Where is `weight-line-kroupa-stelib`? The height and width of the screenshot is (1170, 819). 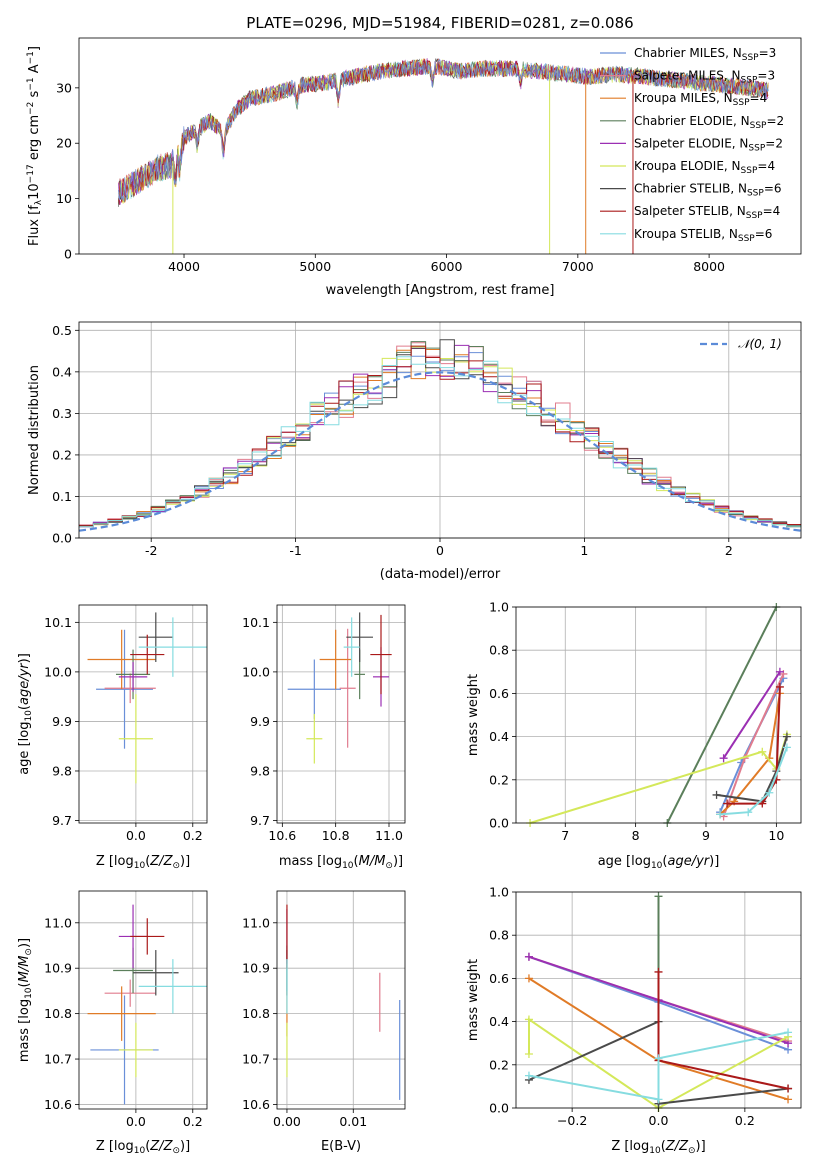
weight-line-kroupa-stelib is located at coordinates (658, 1066).